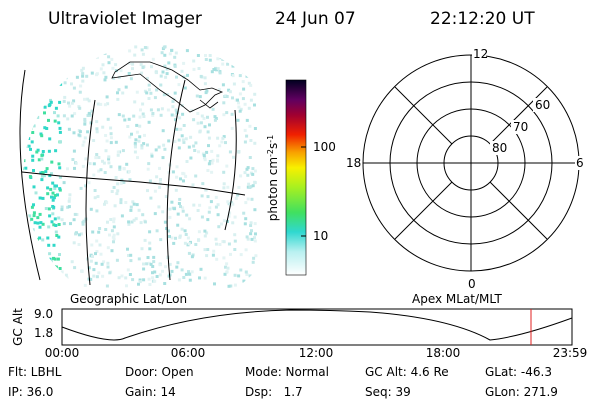 This screenshot has height=400, width=600. What do you see at coordinates (443, 353) in the screenshot?
I see `x-tick-label: 18:00` at bounding box center [443, 353].